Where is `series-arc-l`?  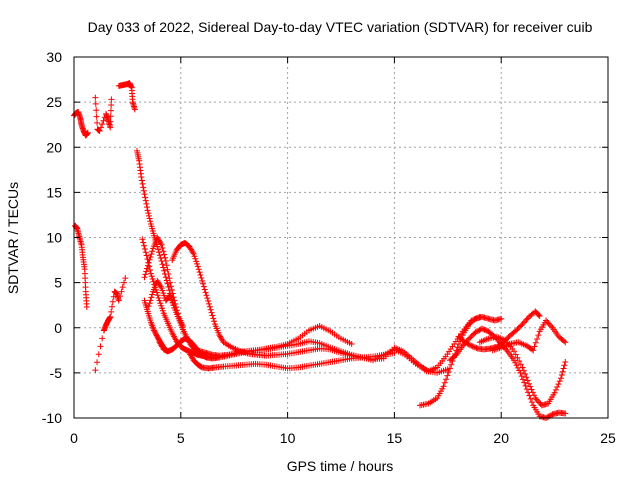
series-arc-l is located at coordinates (163, 281).